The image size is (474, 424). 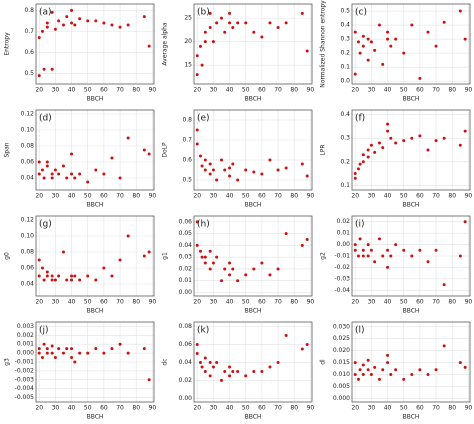 I want to click on y-tick-label: 0.025, so click(x=341, y=338).